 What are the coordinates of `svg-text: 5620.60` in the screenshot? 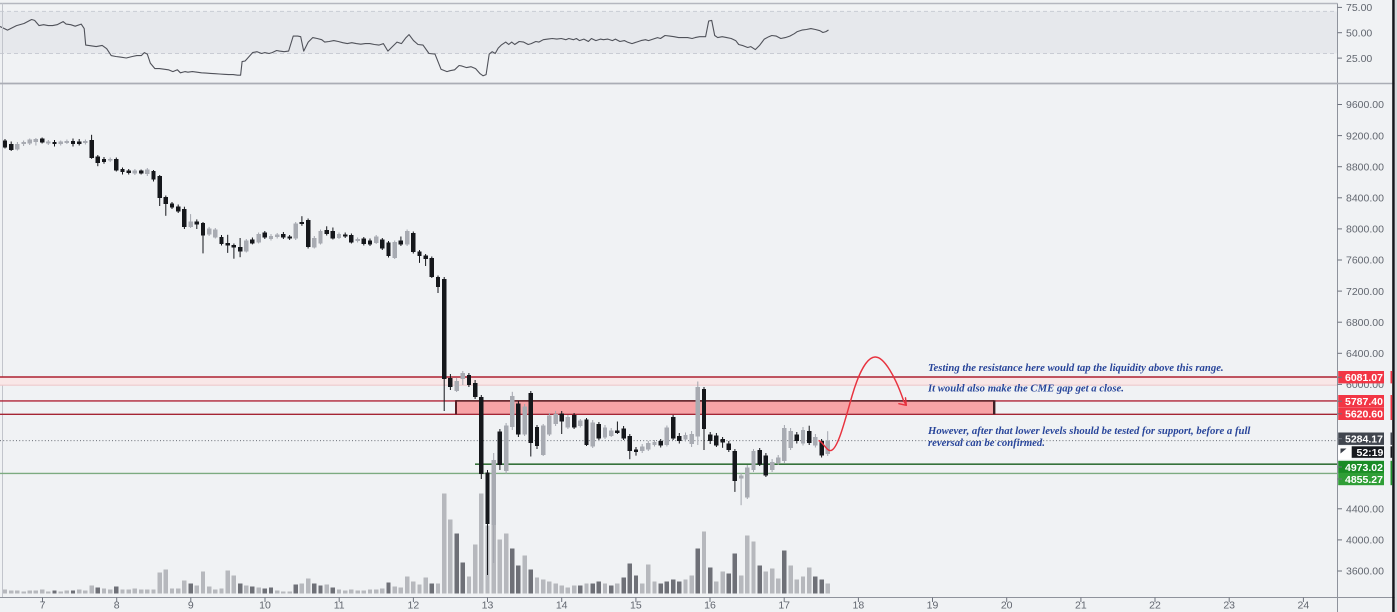 It's located at (1364, 415).